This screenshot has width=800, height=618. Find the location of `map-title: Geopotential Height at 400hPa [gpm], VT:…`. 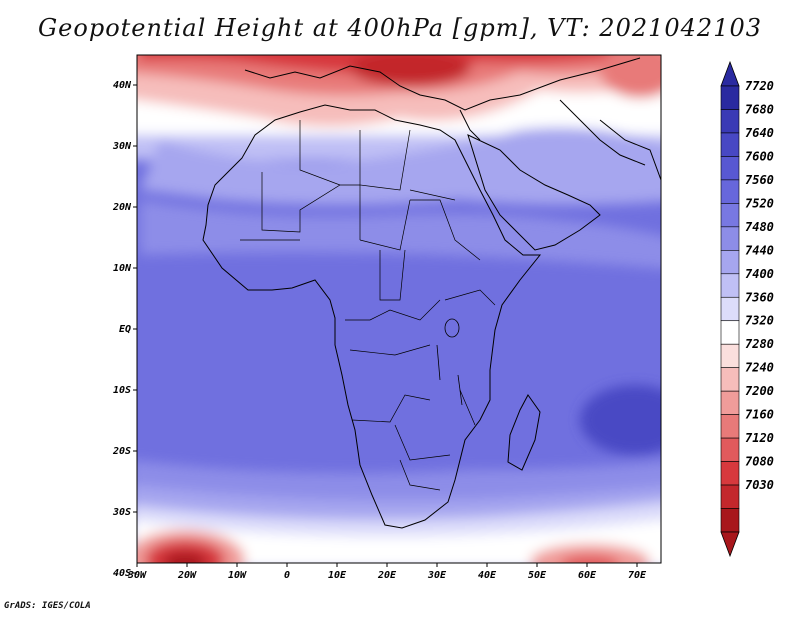

map-title: Geopotential Height at 400hPa [gpm], VT:… is located at coordinates (400, 28).